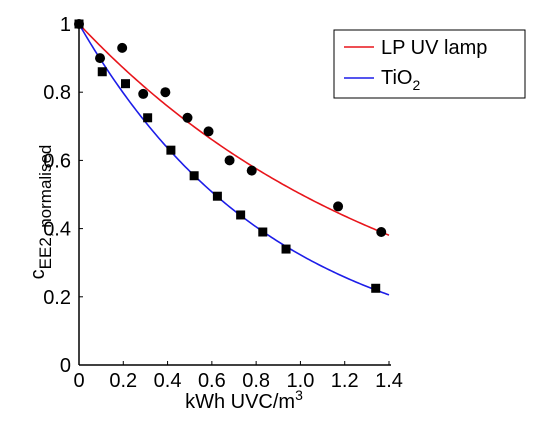  Describe the element at coordinates (168, 381) in the screenshot. I see `x-tick-label: 0.4` at that location.